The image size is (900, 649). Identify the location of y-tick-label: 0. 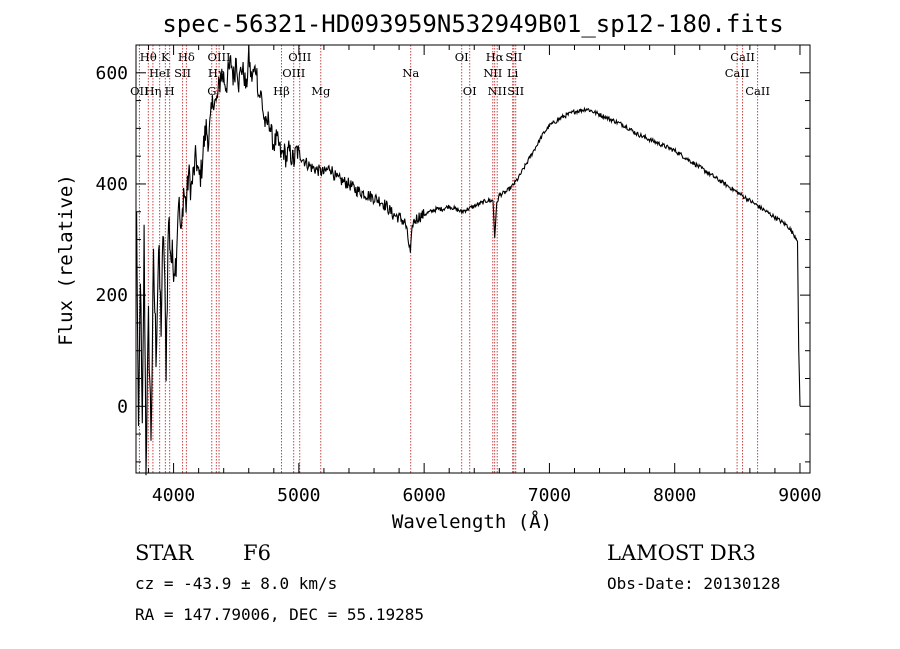
(122, 406).